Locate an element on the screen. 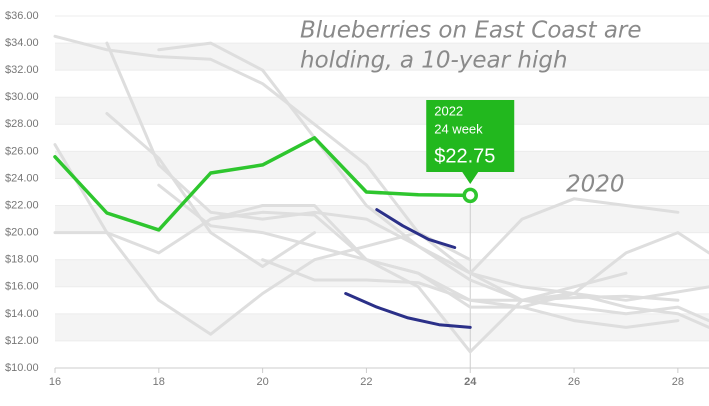 Image resolution: width=709 pixels, height=406 pixels. x-tick-label: 28 is located at coordinates (678, 382).